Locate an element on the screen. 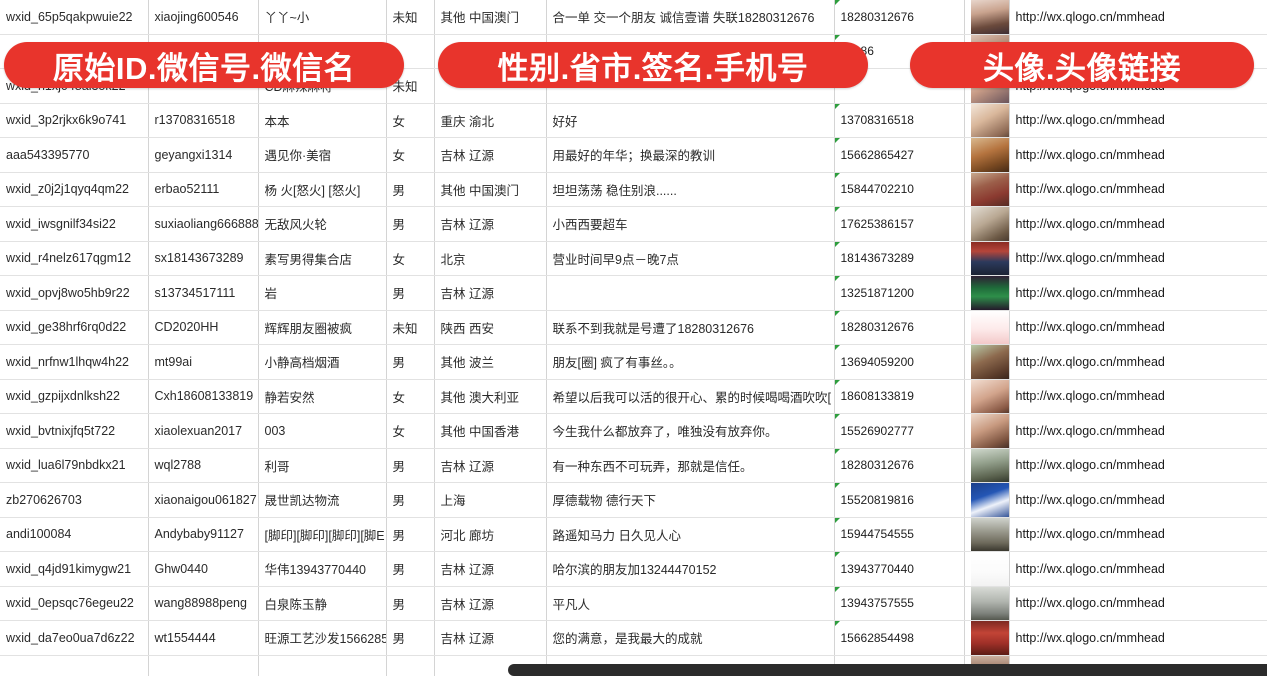 The image size is (1267, 676). cell-wechat-id: CD2020HH is located at coordinates (203, 327).